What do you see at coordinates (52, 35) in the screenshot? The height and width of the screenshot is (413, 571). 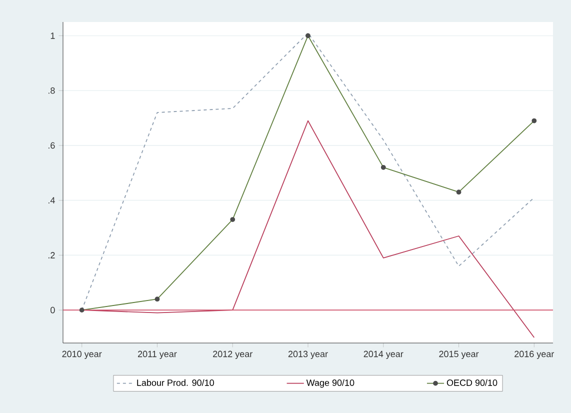 I see `y-tick-label: 1` at bounding box center [52, 35].